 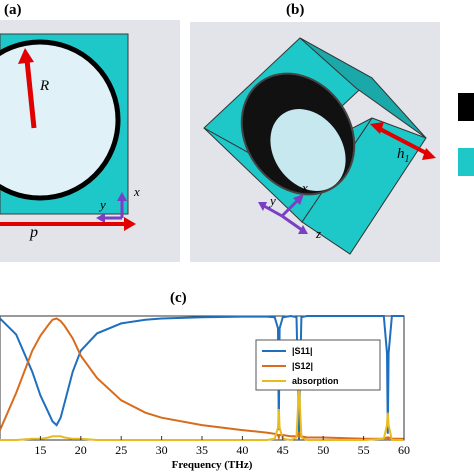 What do you see at coordinates (466, 107) in the screenshot?
I see `metal-swatch` at bounding box center [466, 107].